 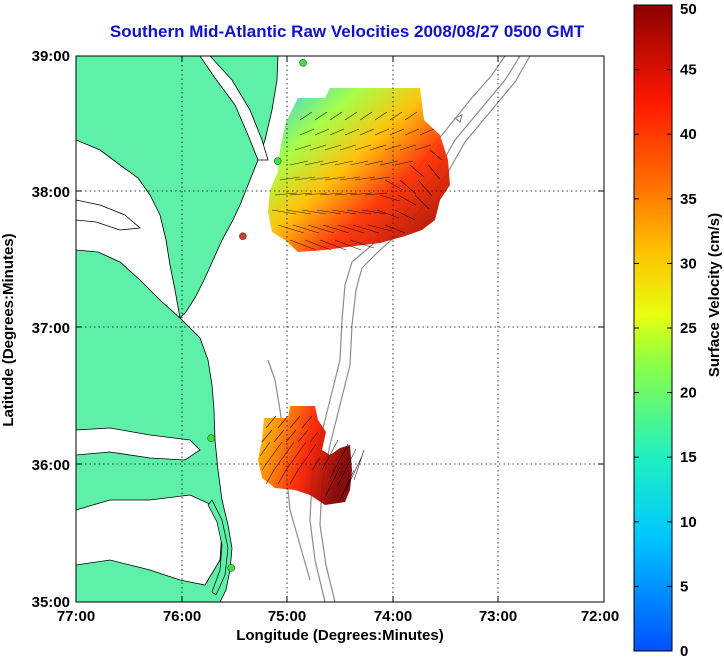 I want to click on bay-inlet, so click(x=108, y=215).